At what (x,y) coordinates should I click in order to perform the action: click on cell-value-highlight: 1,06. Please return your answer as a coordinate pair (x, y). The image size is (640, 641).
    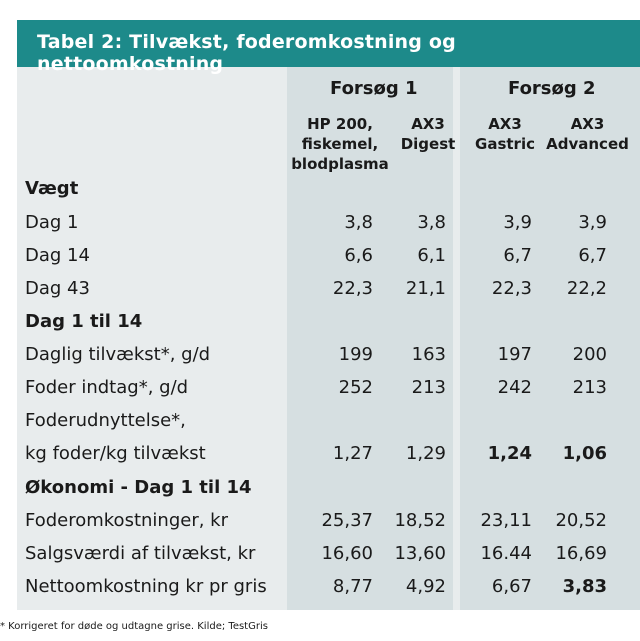
    Looking at the image, I should click on (584, 453).